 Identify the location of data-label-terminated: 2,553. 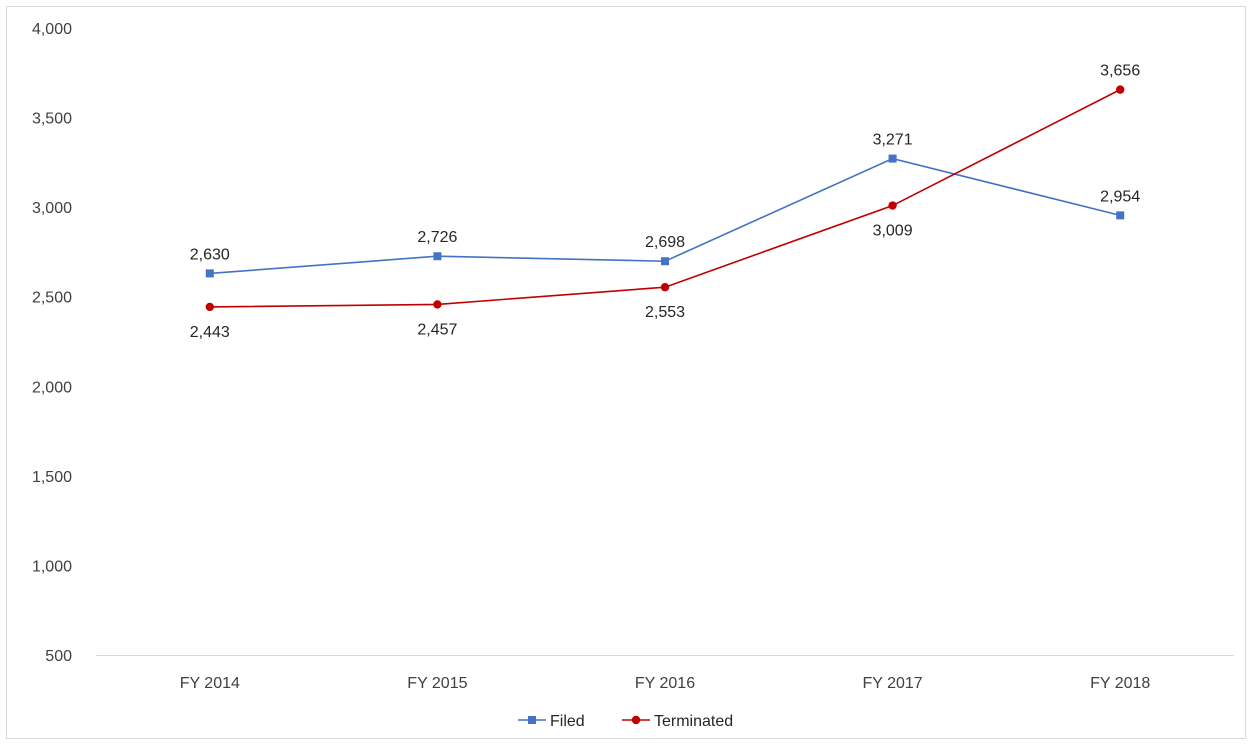
(665, 312).